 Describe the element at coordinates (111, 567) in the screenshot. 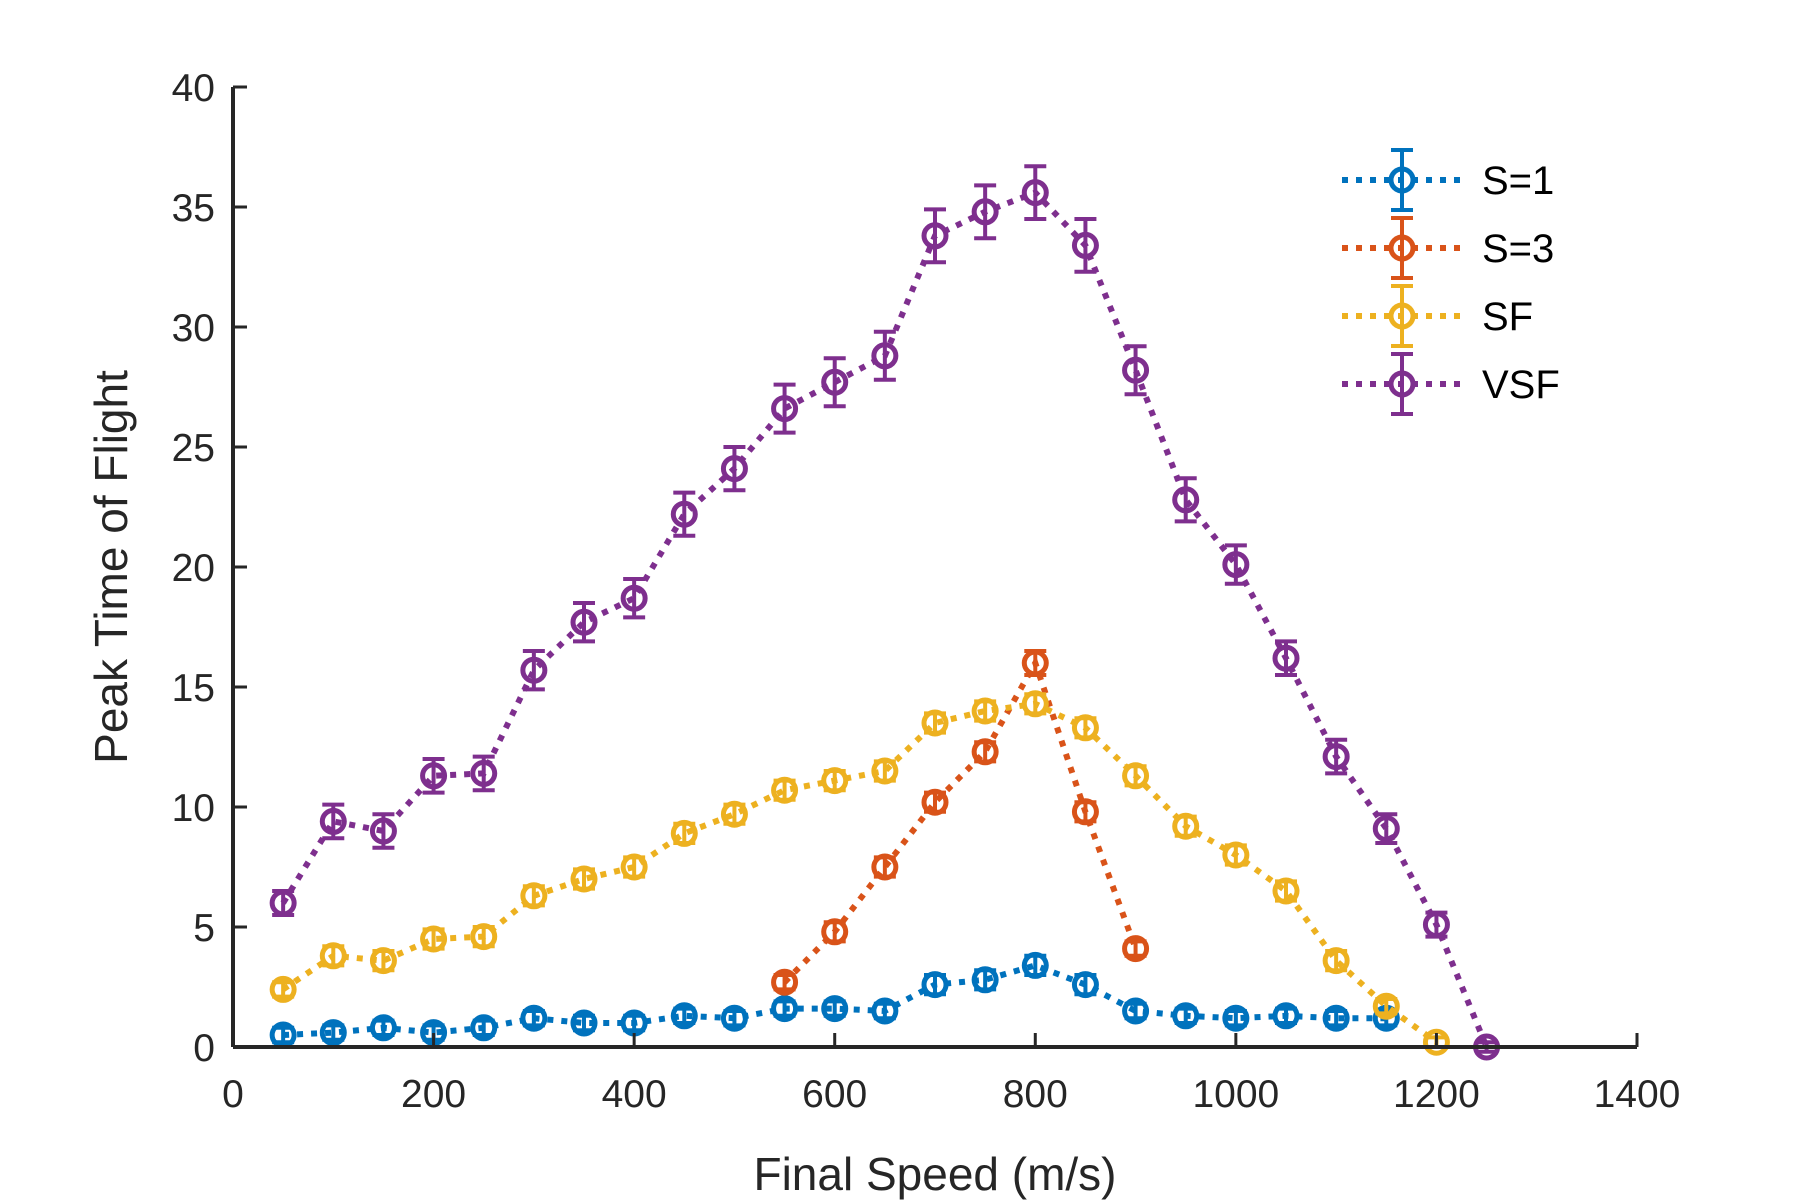

I see `y-axis-title: Peak Time of Flight` at that location.